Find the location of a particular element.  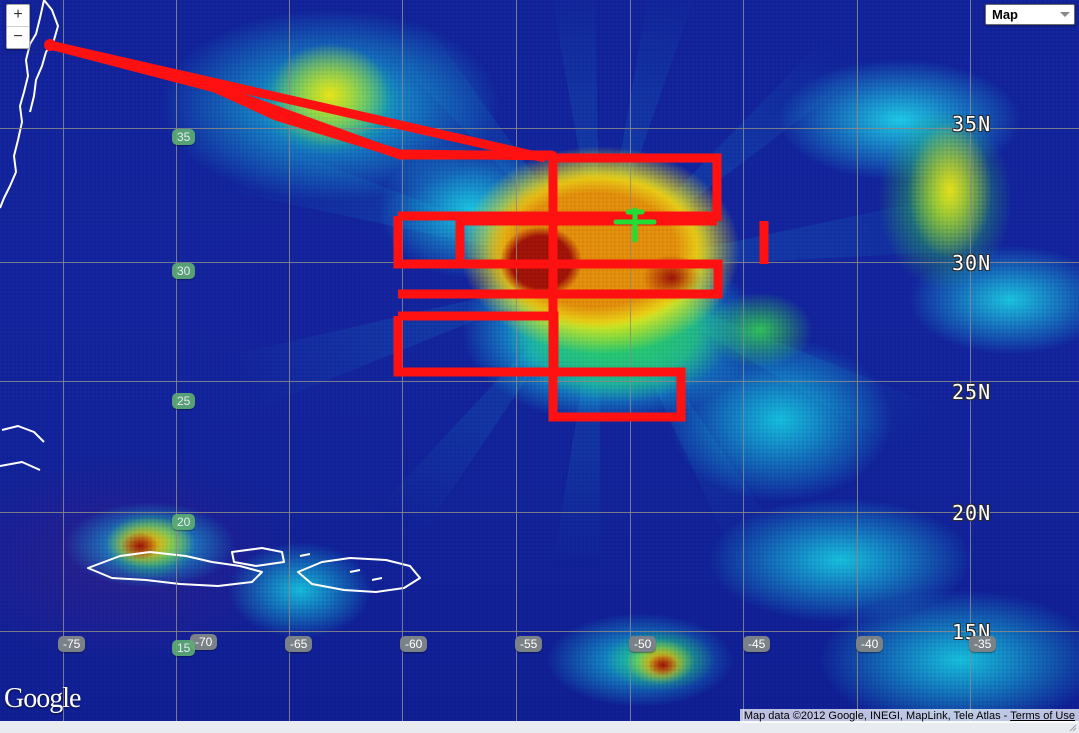

lat-chip-15: 15 is located at coordinates (184, 648).